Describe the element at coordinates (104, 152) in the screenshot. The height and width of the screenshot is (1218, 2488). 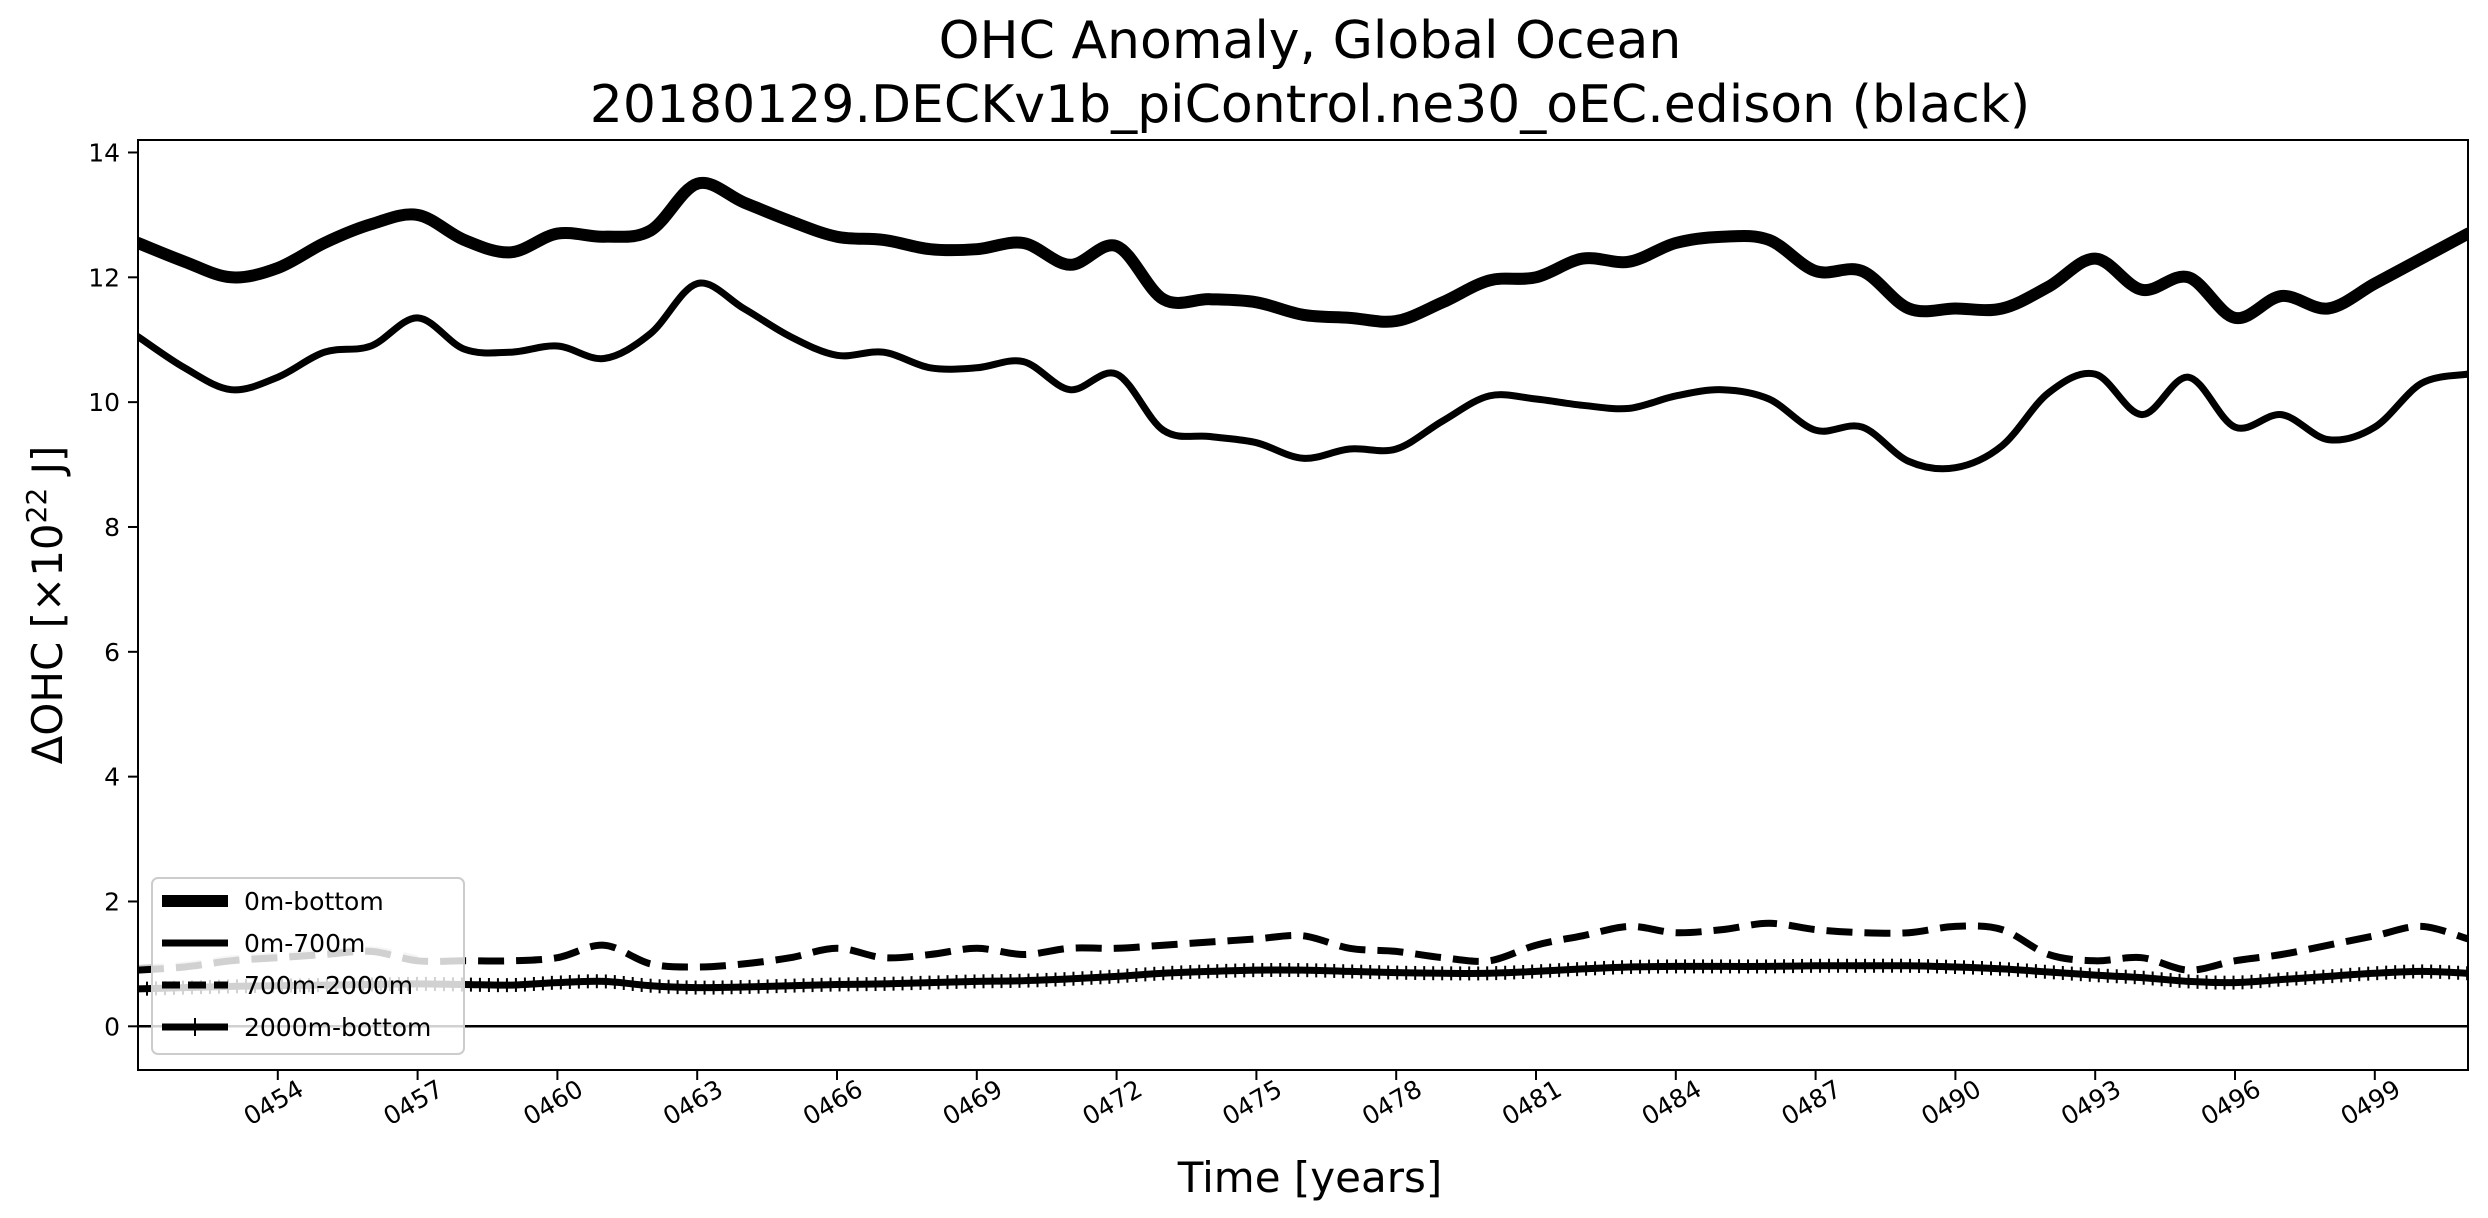
I see `y-tick-label: 14` at that location.